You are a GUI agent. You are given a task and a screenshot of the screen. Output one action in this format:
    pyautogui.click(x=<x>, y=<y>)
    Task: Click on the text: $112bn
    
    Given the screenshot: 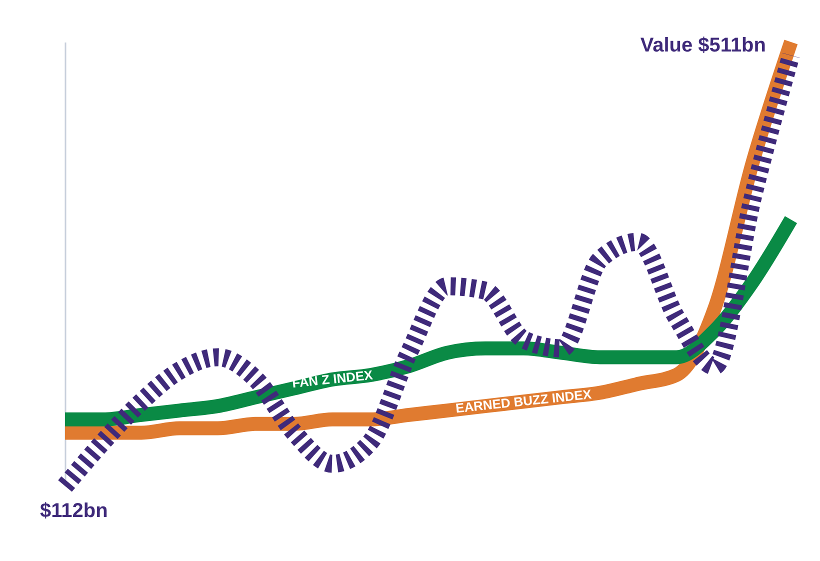 What is the action you would take?
    pyautogui.click(x=74, y=511)
    